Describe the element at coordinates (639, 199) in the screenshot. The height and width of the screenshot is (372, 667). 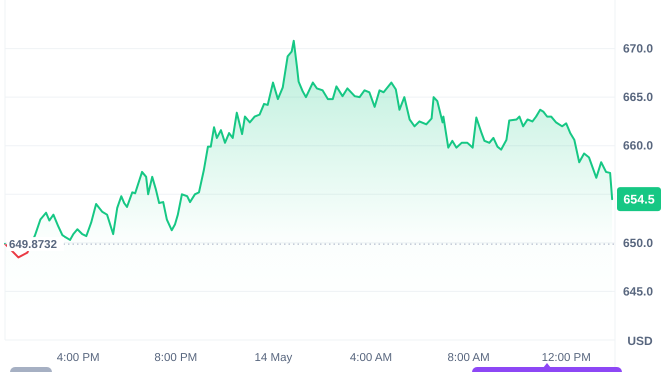
I see `annotation: 654.5` at that location.